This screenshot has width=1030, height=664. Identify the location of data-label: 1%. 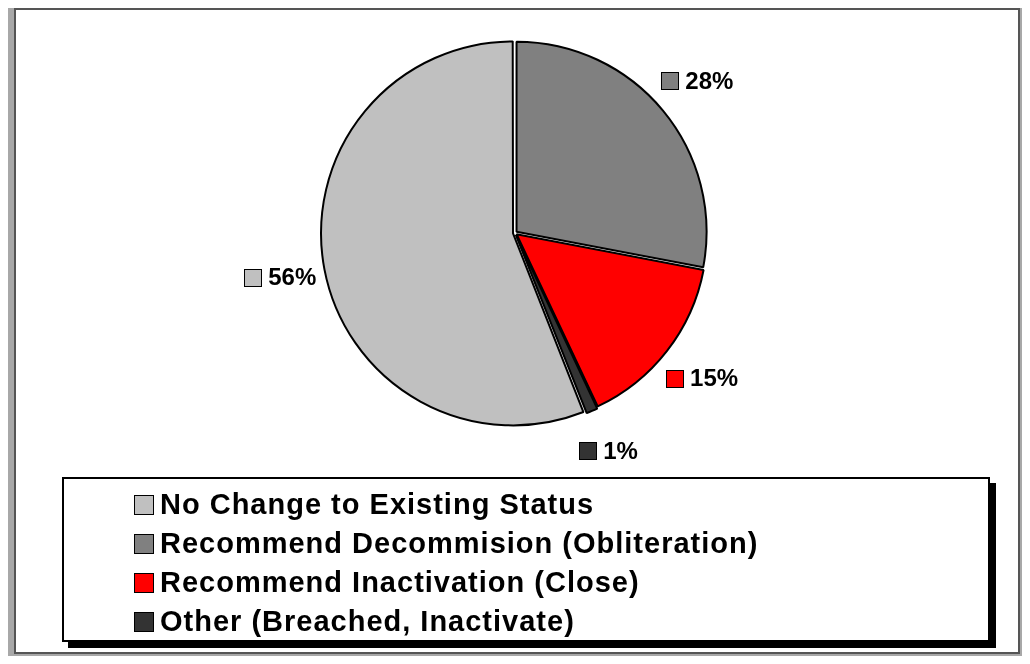
(620, 451).